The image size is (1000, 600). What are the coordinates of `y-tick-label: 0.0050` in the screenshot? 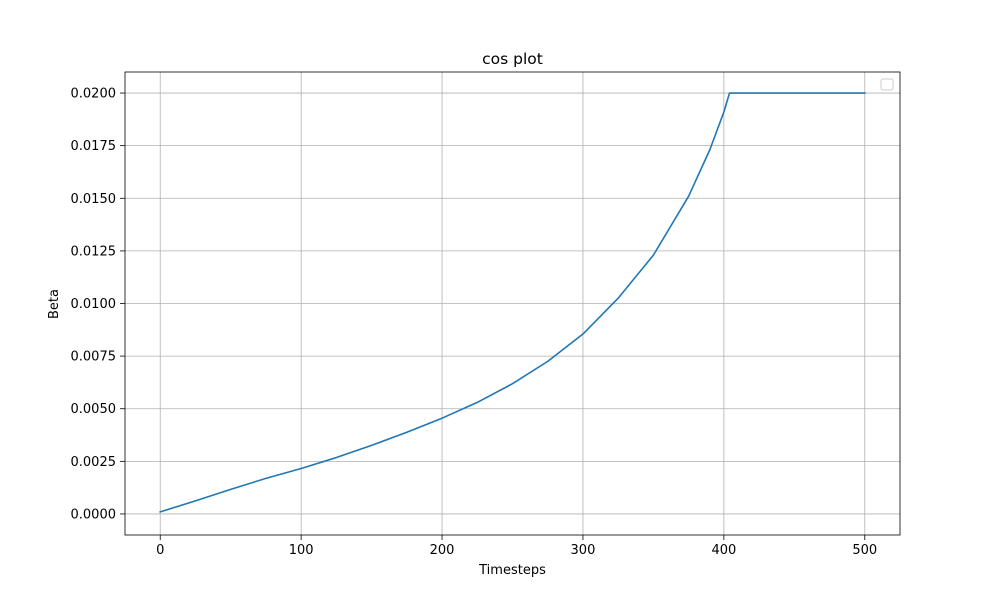 It's located at (94, 409).